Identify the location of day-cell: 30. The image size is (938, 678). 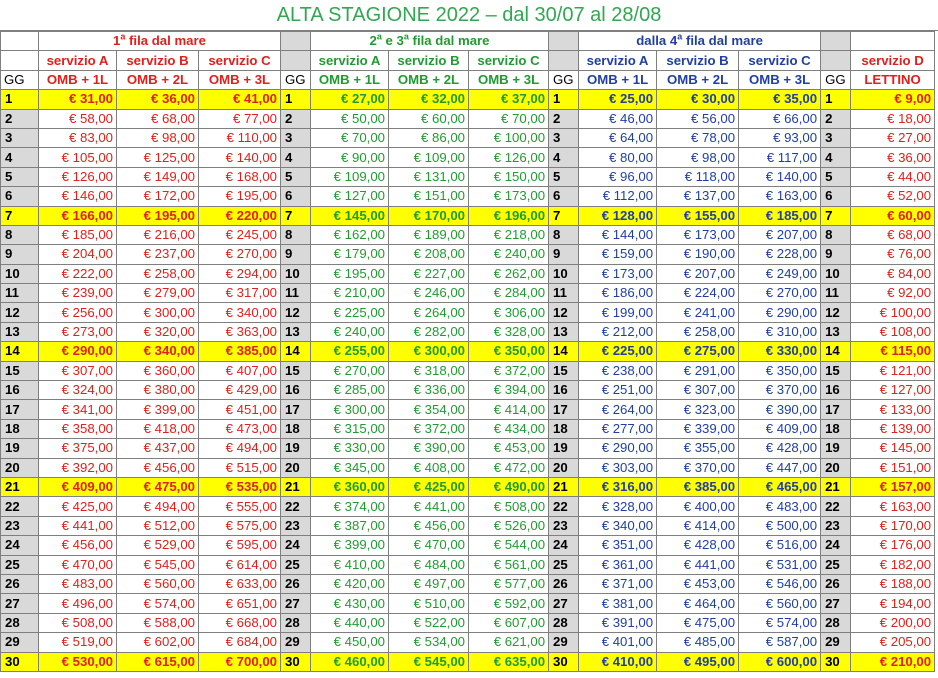
(564, 661).